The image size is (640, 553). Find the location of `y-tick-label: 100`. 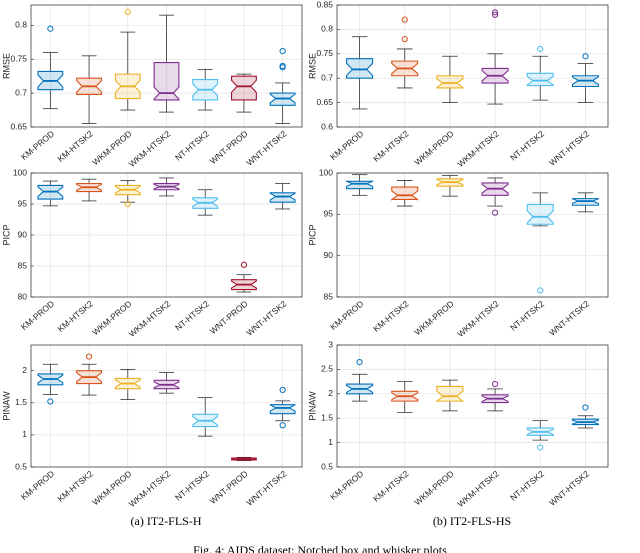

y-tick-label: 100 is located at coordinates (20, 172).